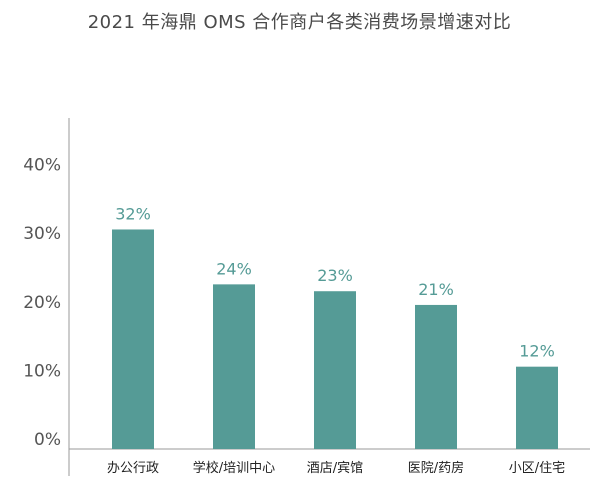  What do you see at coordinates (537, 468) in the screenshot?
I see `x-category-label: 小区/住宅` at bounding box center [537, 468].